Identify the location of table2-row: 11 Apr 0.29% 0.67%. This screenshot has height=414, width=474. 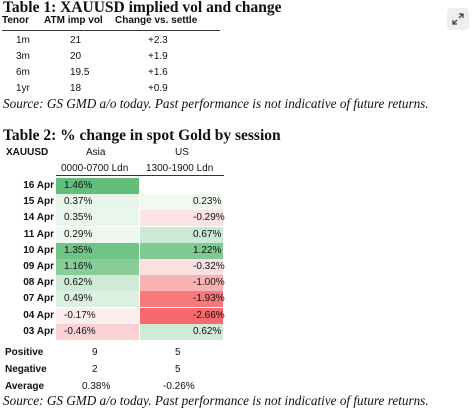
(120, 234).